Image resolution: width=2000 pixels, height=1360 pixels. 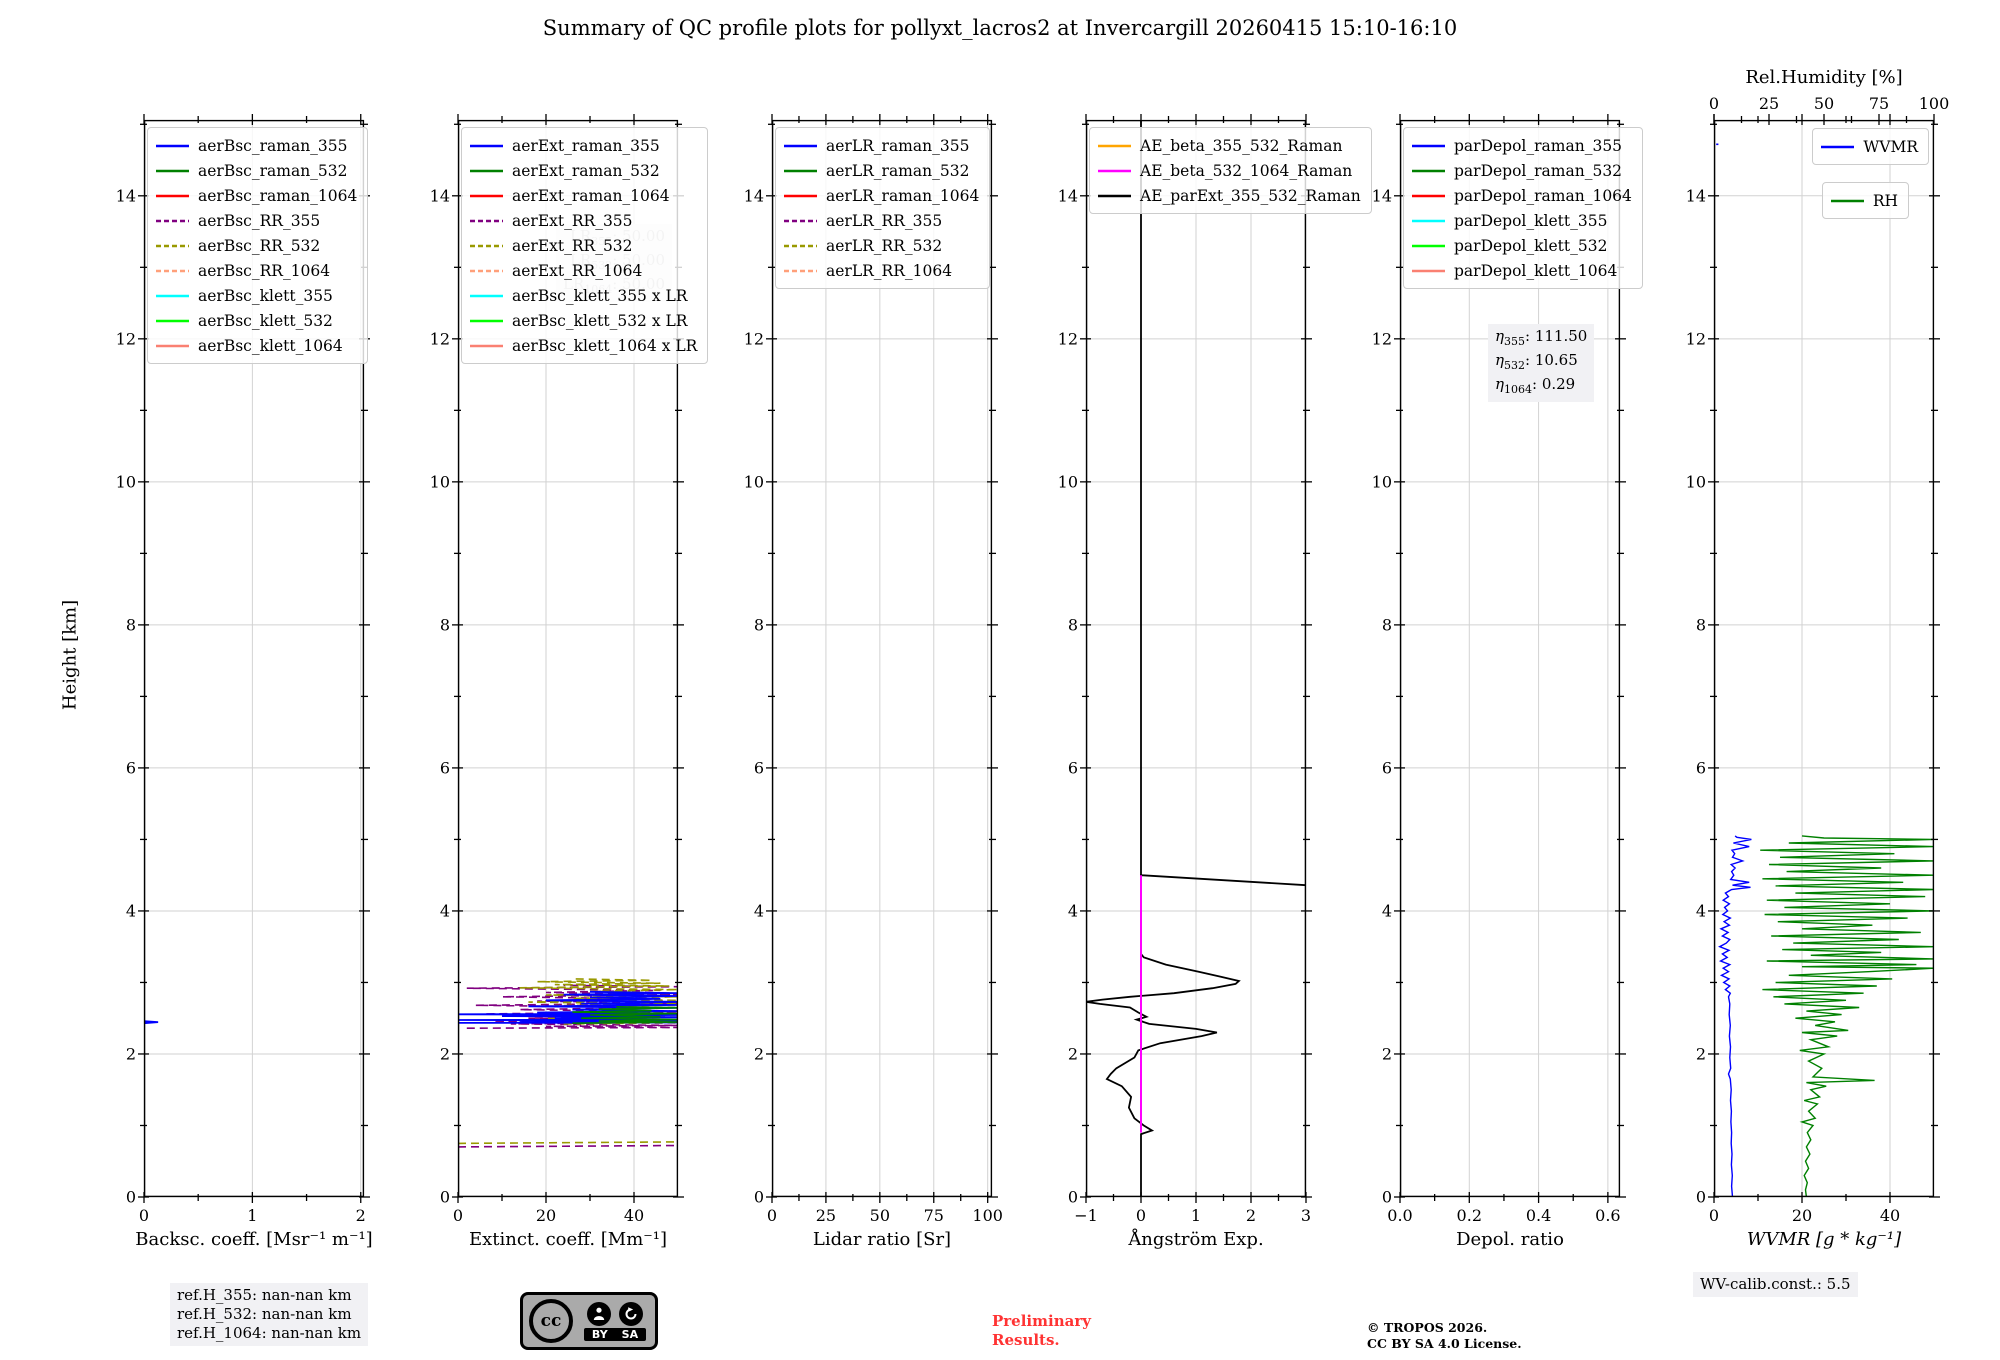 I want to click on x-tick-label: 2, so click(x=360, y=1215).